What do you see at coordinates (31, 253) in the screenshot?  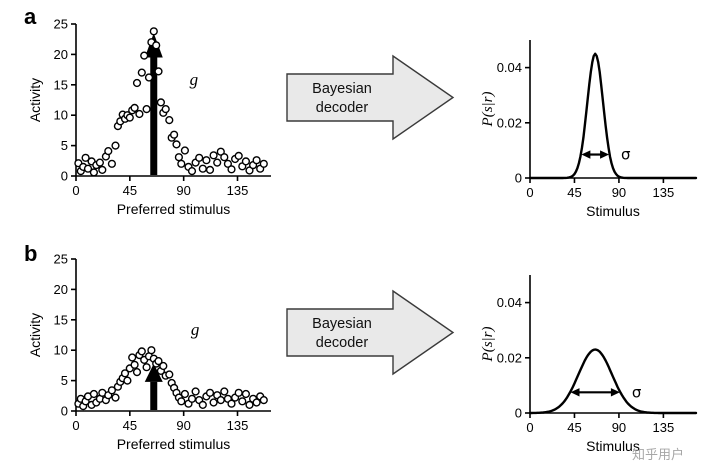 I see `panel-label-b: b` at bounding box center [31, 253].